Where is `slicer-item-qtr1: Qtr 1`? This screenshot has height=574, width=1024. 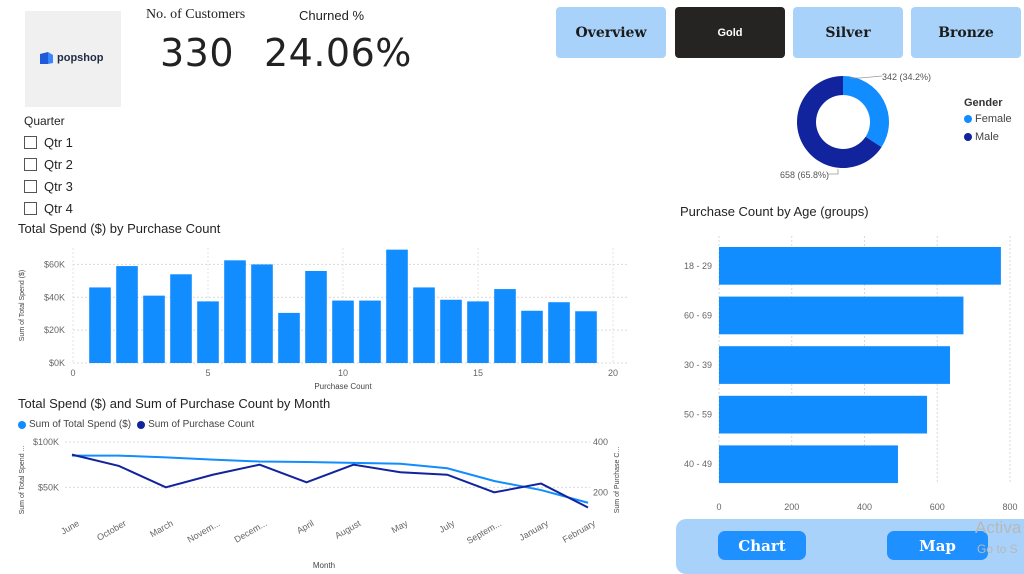
slicer-item-qtr1: Qtr 1 is located at coordinates (48, 142).